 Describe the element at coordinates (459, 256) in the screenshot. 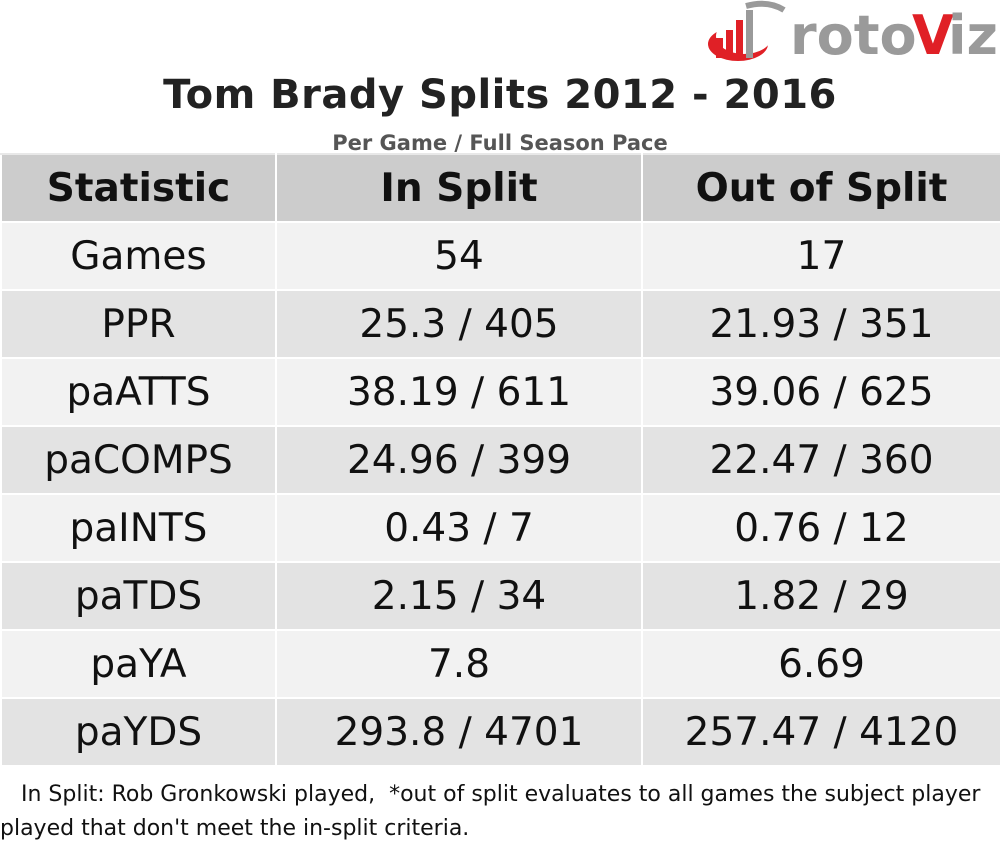

I see `cell-in-split: 54` at that location.